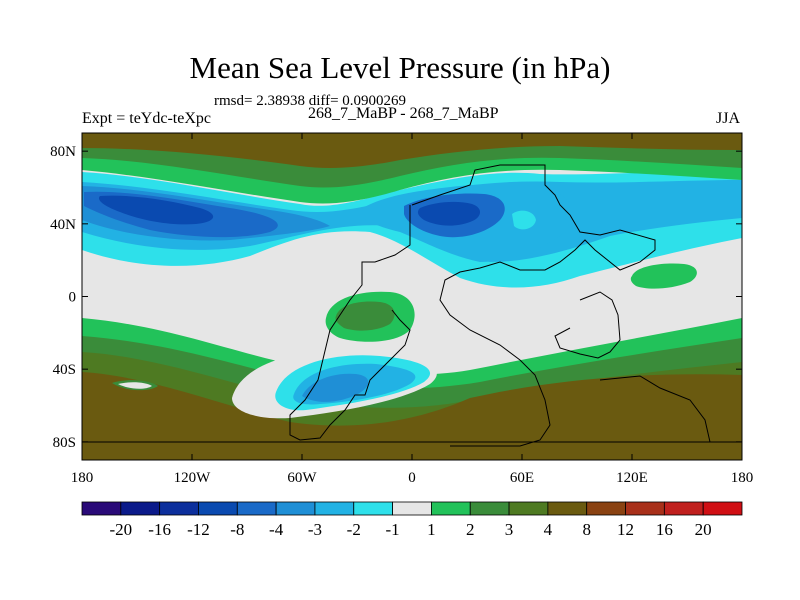 This screenshot has width=800, height=600. I want to click on y-tick-label: 40N, so click(63, 225).